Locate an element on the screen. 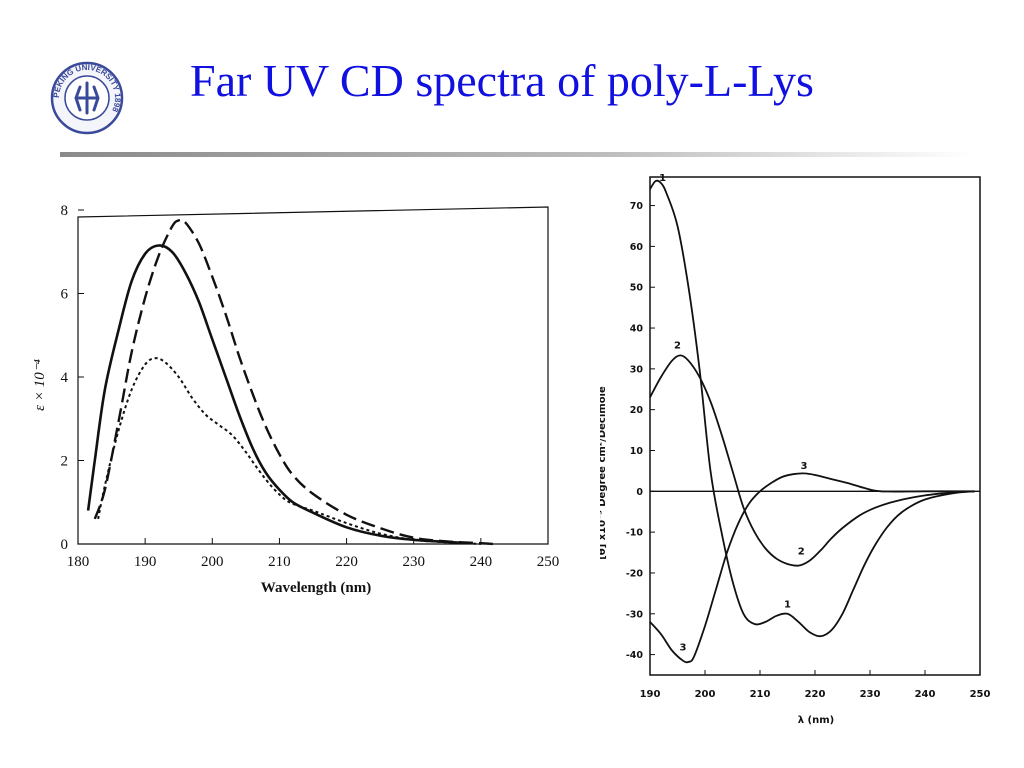 Image resolution: width=1024 pixels, height=768 pixels. y-tick-label: 8 is located at coordinates (65, 211).